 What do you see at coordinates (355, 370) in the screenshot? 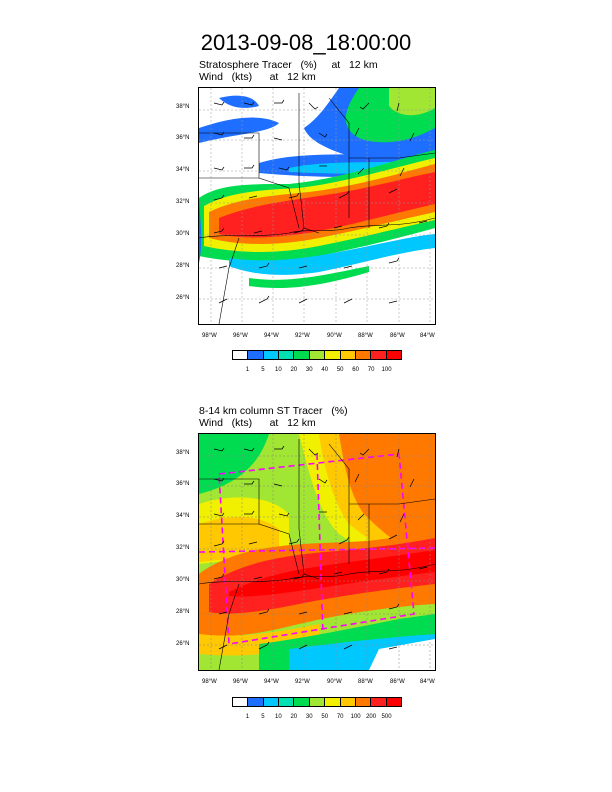
I see `legend-label: 60` at bounding box center [355, 370].